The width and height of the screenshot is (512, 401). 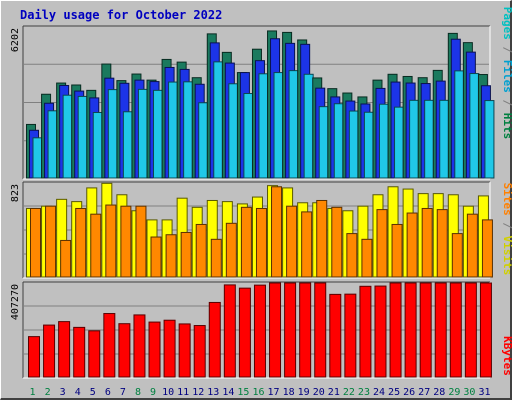 I want to click on x-tick-label: 30, so click(x=469, y=392).